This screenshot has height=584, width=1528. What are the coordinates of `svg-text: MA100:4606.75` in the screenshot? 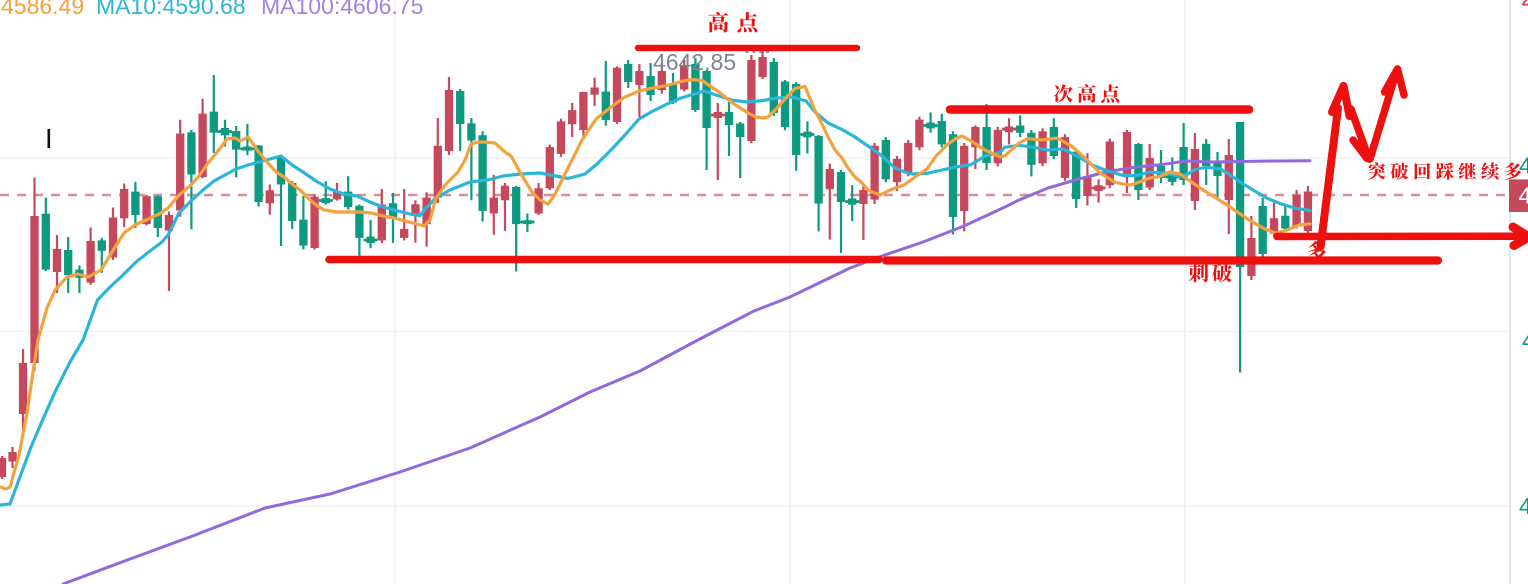 It's located at (342, 9).